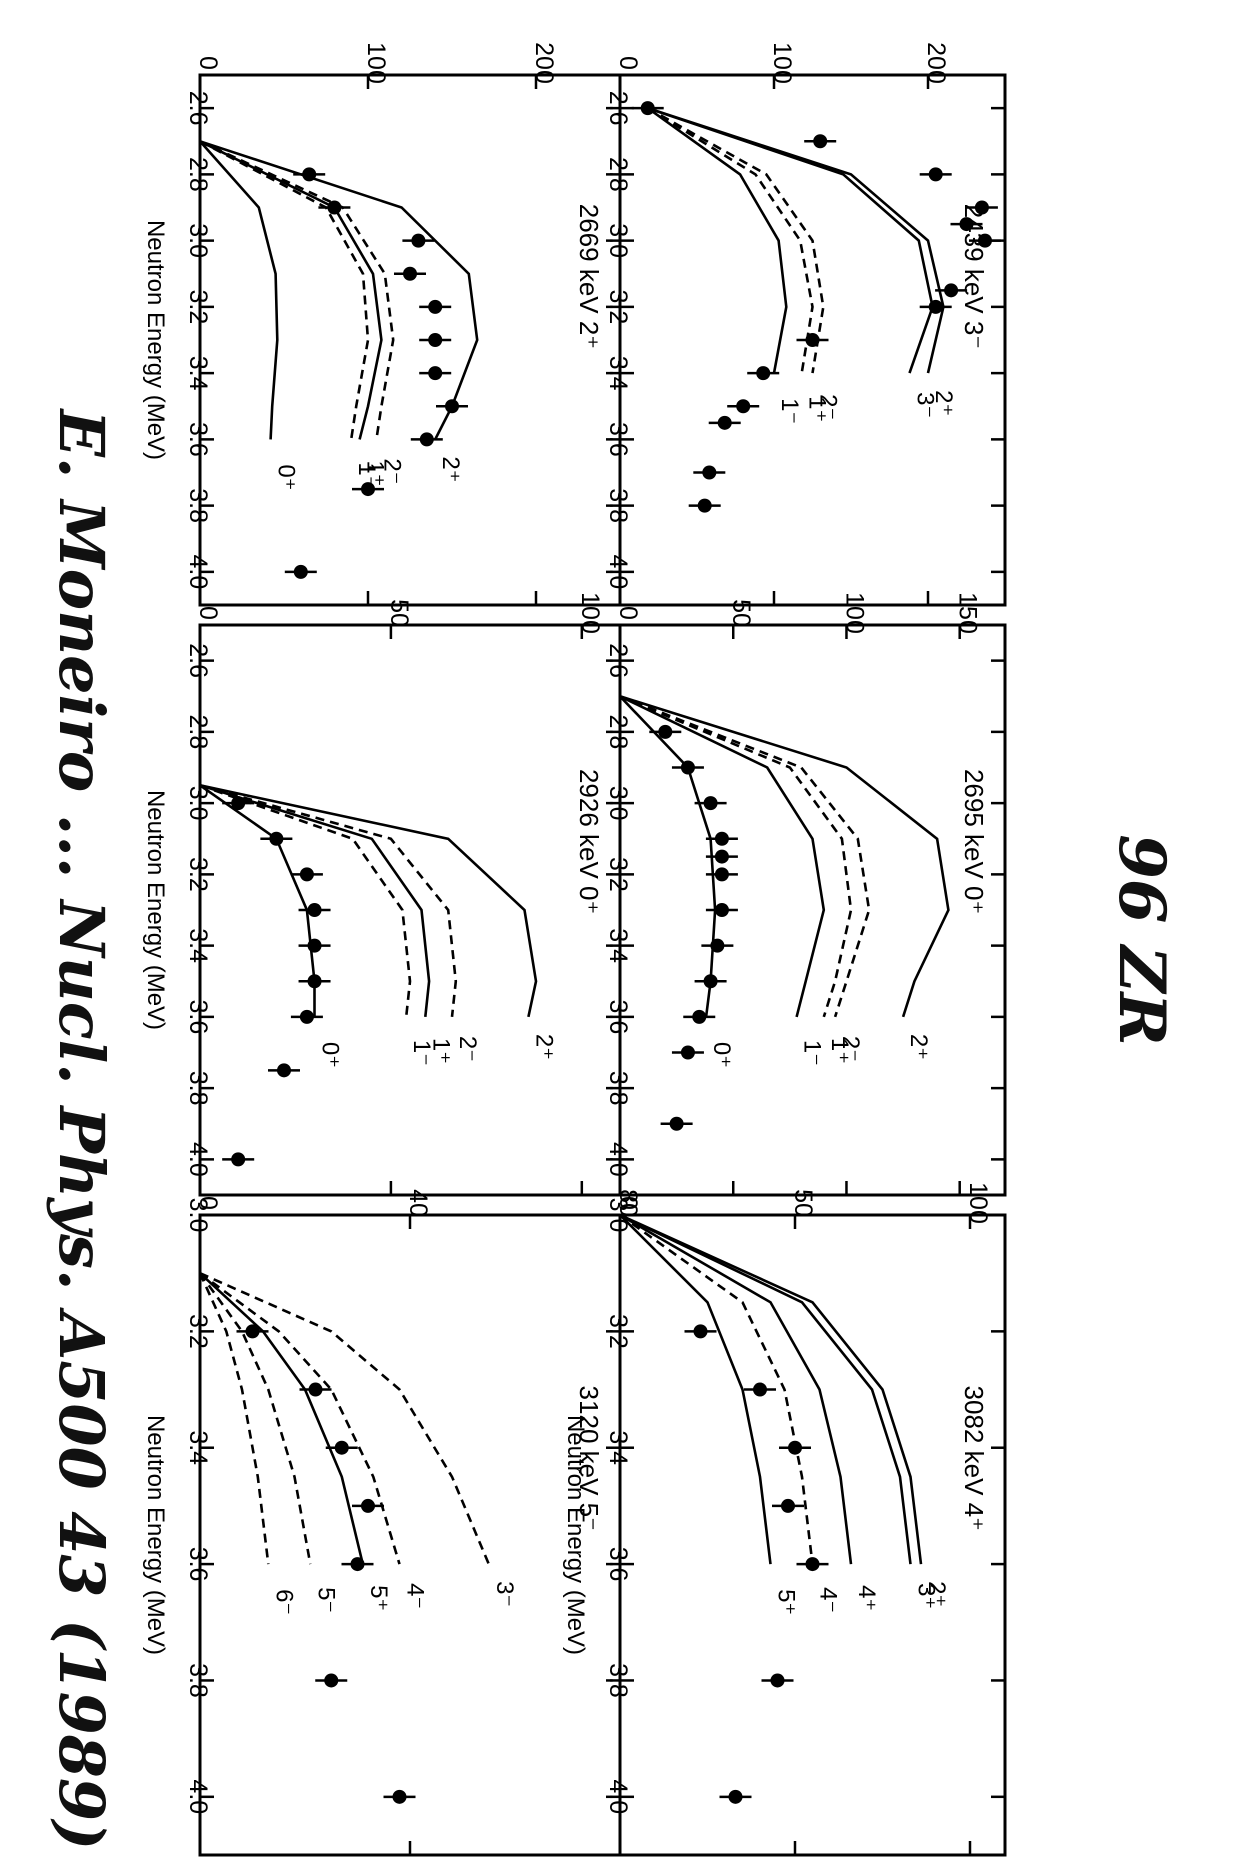  I want to click on nucleus-label: 96 ZR, so click(1141, 939).